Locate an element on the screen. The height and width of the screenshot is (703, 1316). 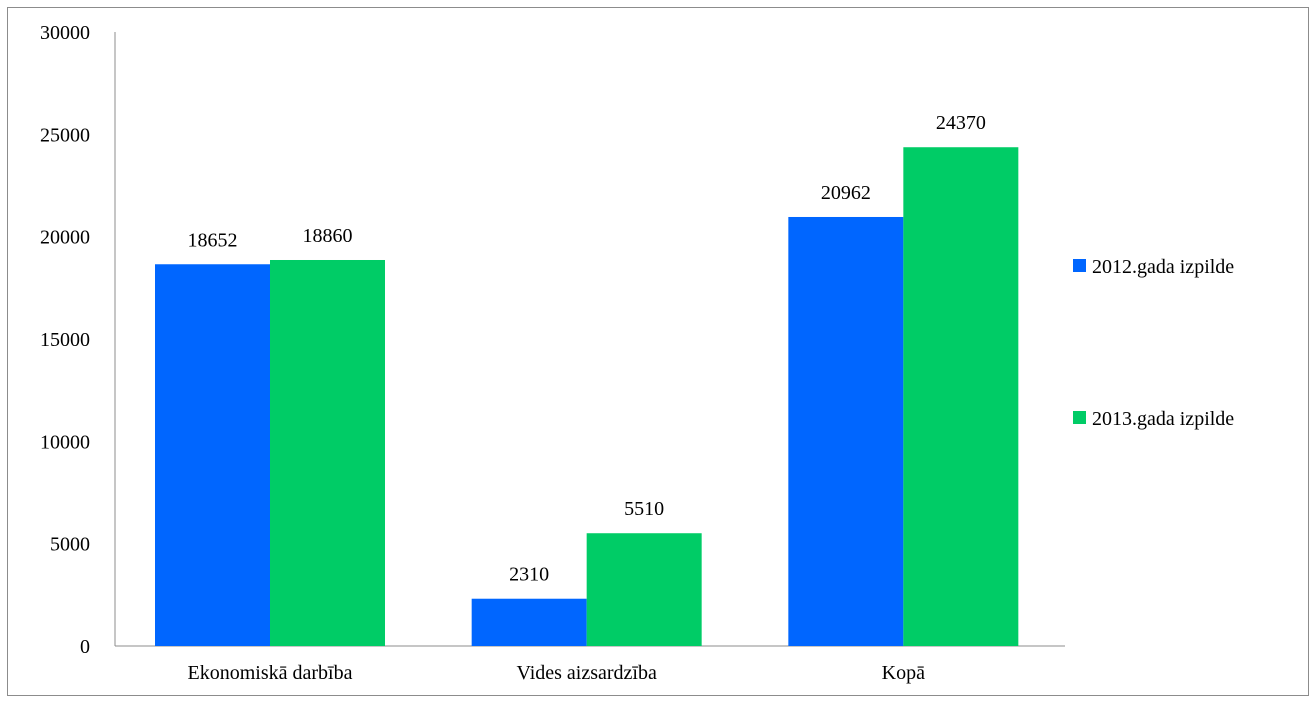
x-tick-label: Kopā is located at coordinates (903, 673).